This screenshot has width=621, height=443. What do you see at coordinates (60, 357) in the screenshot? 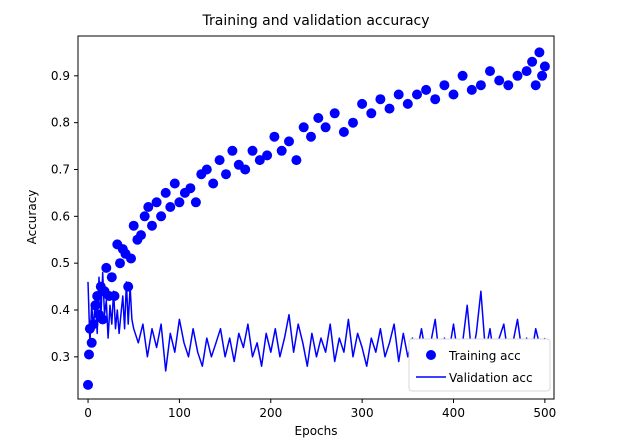
I see `y-tick-label: 0.3` at bounding box center [60, 357].